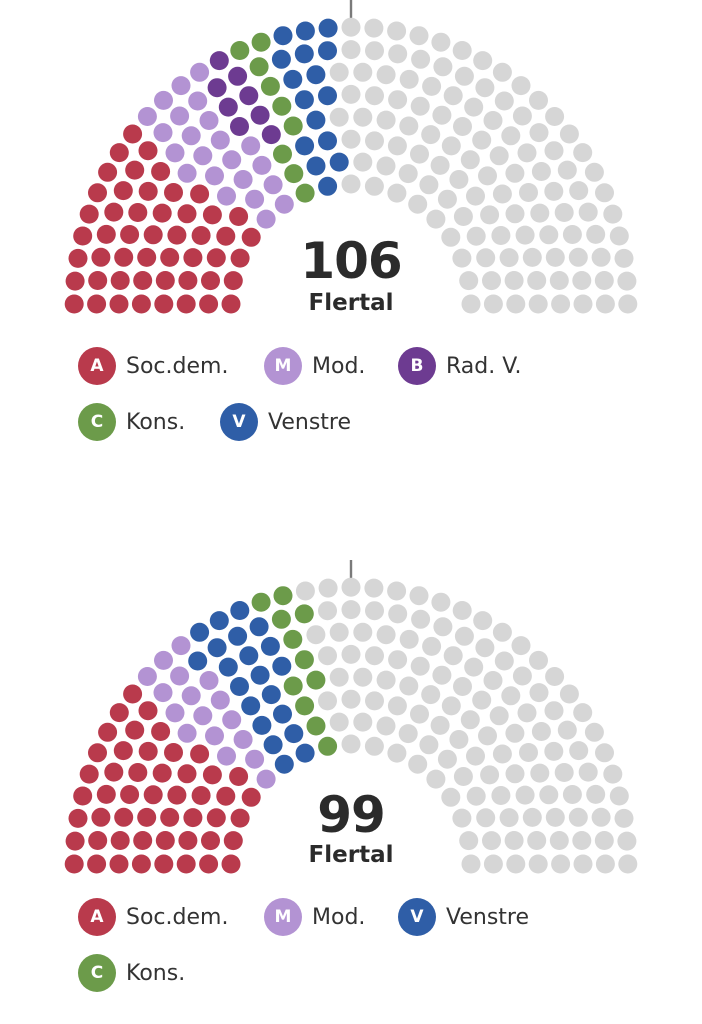 This screenshot has height=1024, width=702. Describe the element at coordinates (351, 815) in the screenshot. I see `majority-count: 99` at that location.